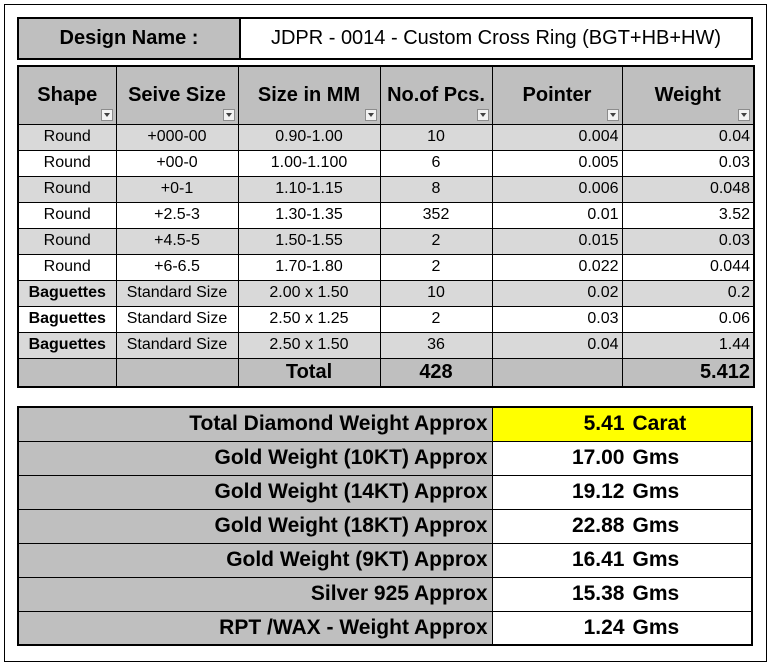 This screenshot has height=670, width=773. What do you see at coordinates (557, 94) in the screenshot?
I see `column-header-label: Pointer` at bounding box center [557, 94].